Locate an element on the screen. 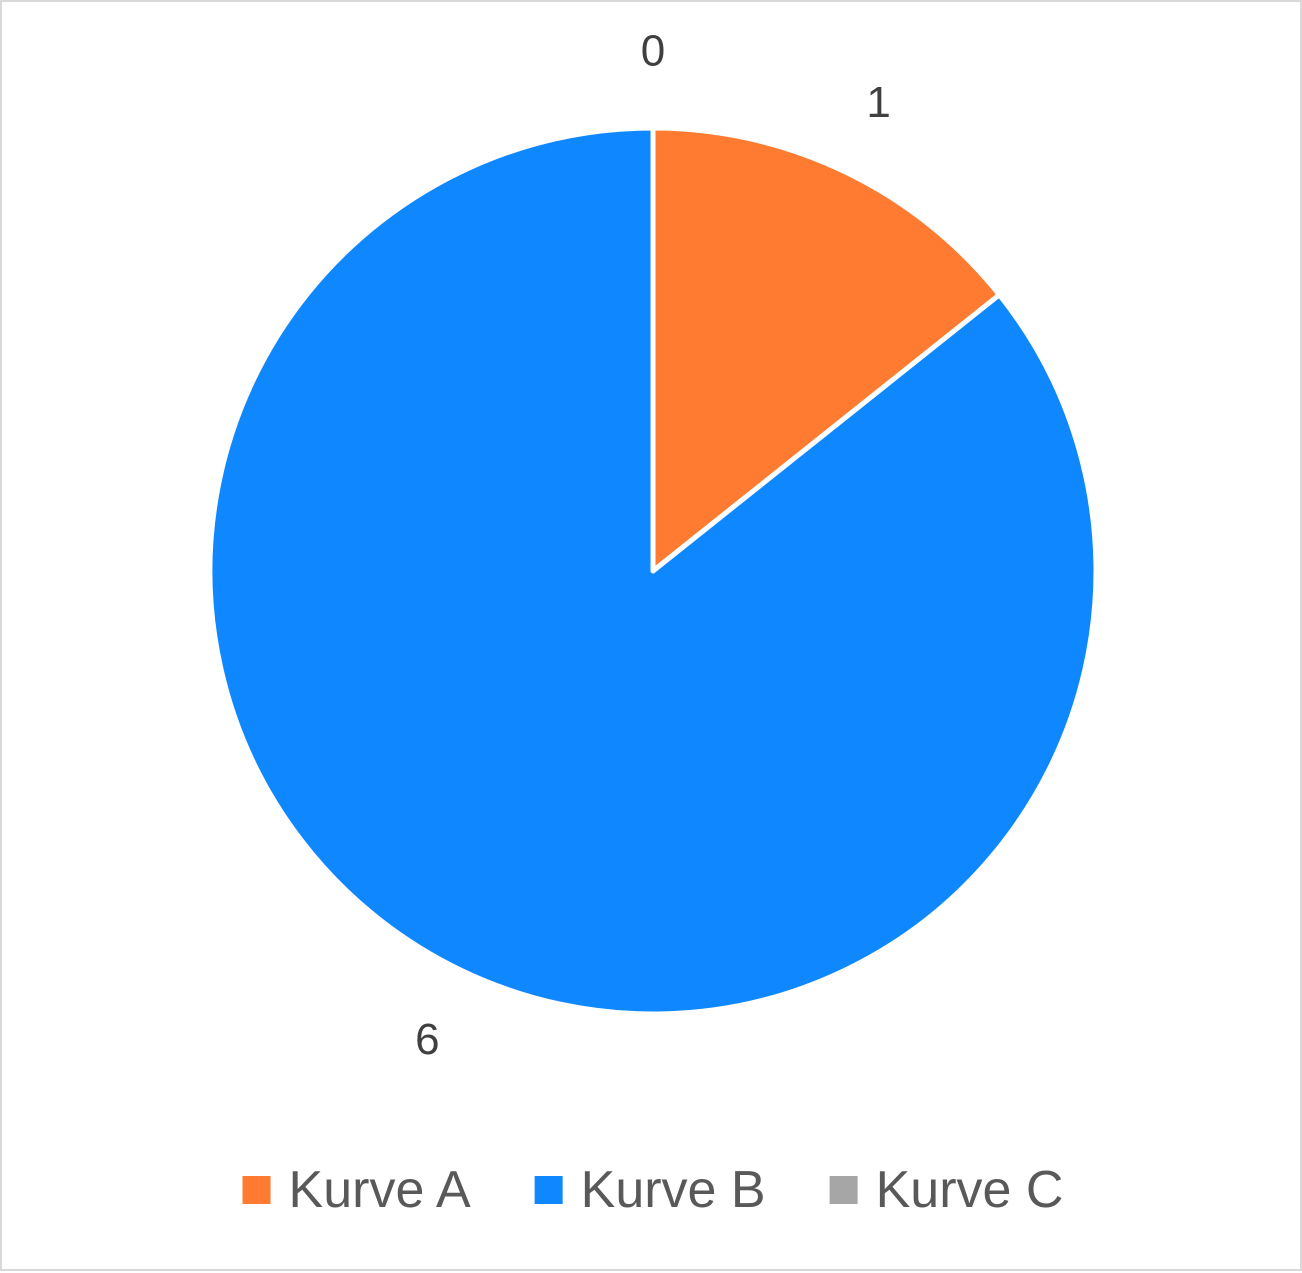  legend-item-kurve-c: Kurve C is located at coordinates (946, 1190).